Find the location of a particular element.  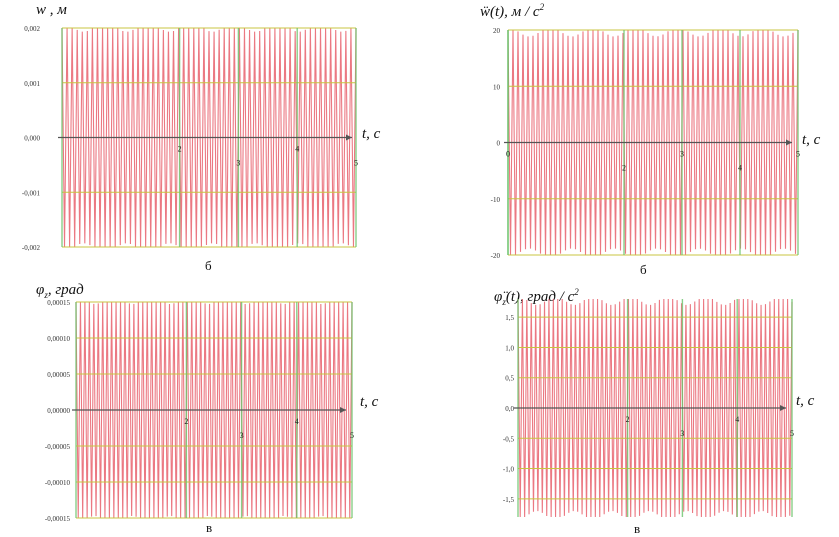

y-axis-label: φz, град is located at coordinates (60, 291).